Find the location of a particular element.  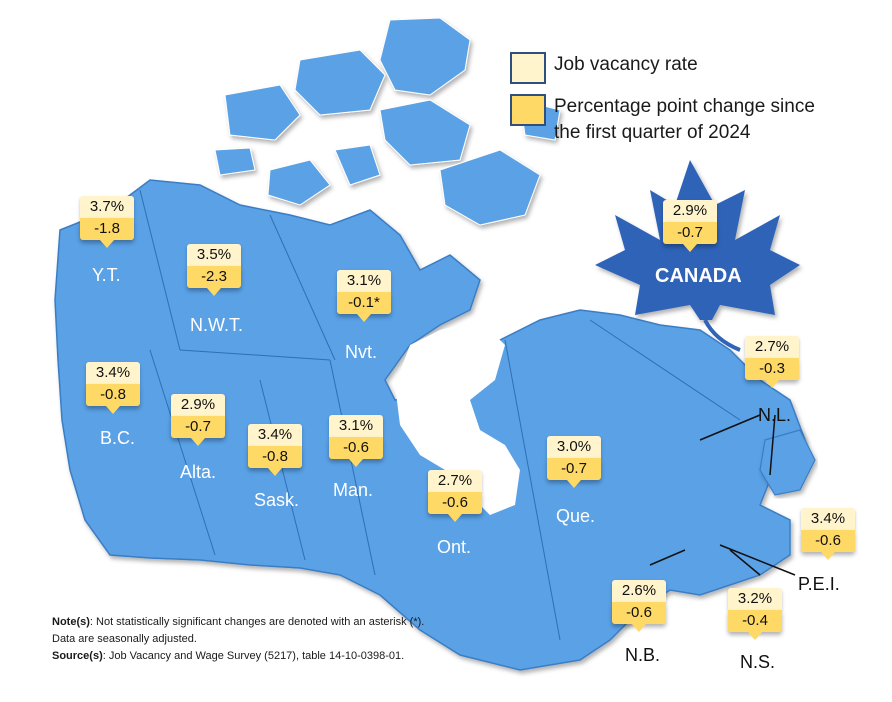

rate-nb: 2.6% is located at coordinates (639, 591).